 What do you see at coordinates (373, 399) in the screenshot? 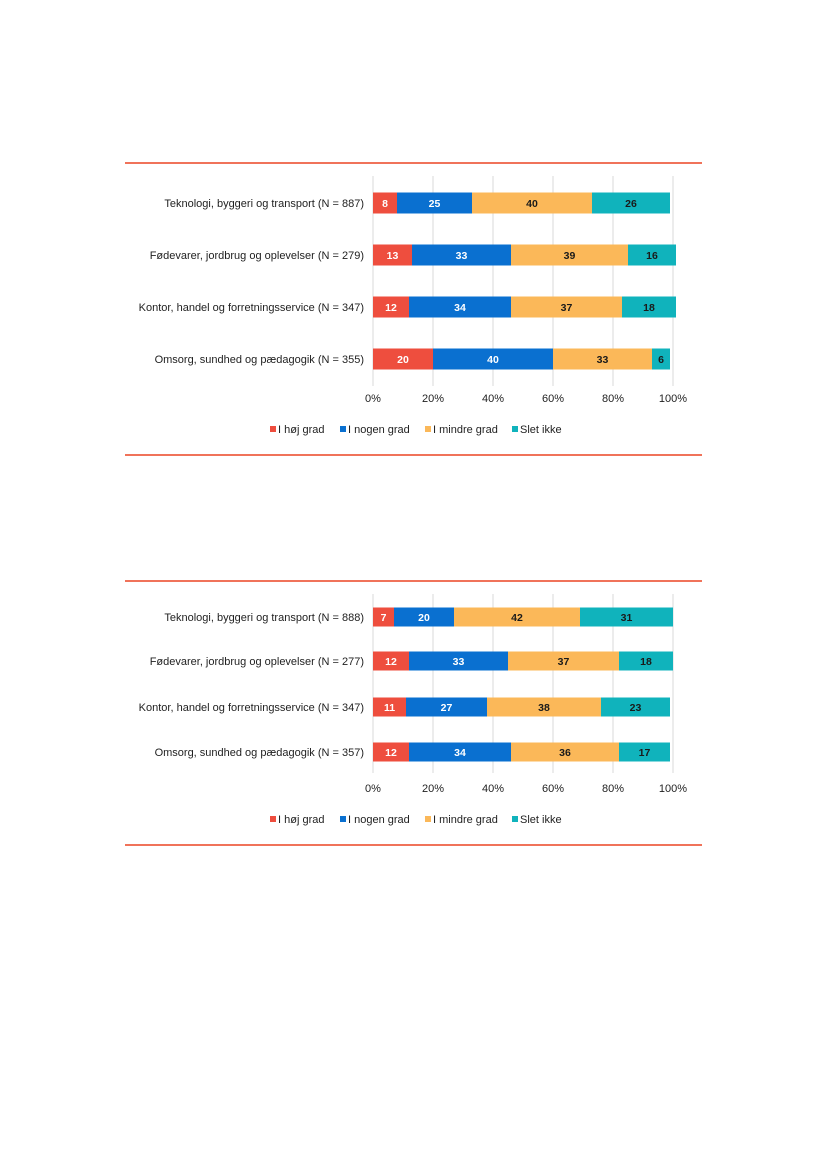
I see `chart-1-tick-label: 0%` at bounding box center [373, 399].